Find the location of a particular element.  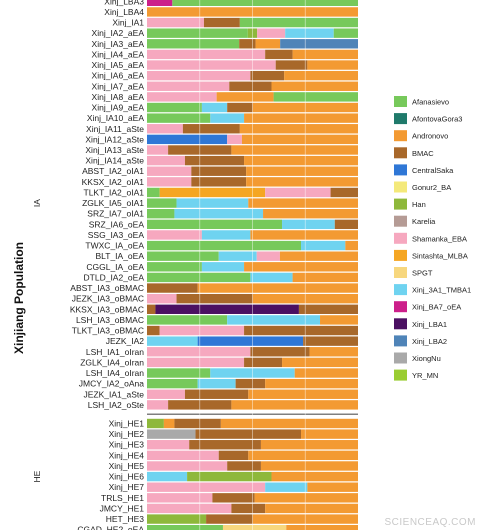

row-label: JEZK_IA3_oBMAC is located at coordinates (108, 299).